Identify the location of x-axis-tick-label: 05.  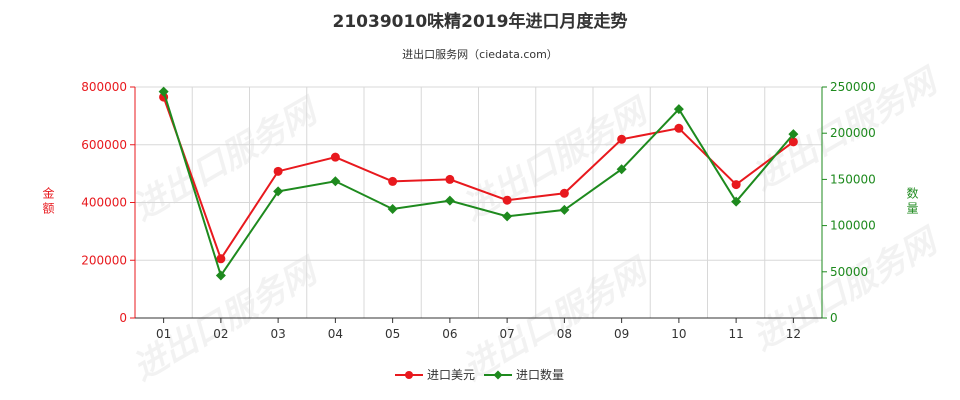
(392, 334).